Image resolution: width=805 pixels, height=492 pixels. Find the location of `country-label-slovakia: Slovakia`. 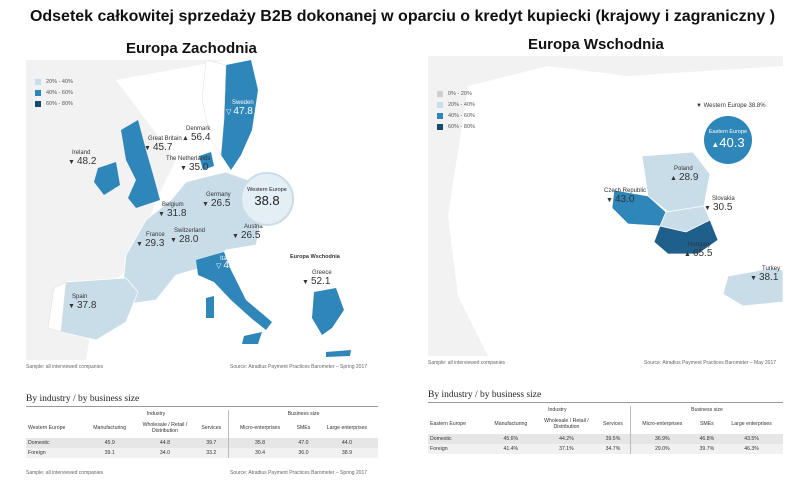

country-label-slovakia: Slovakia is located at coordinates (723, 199).